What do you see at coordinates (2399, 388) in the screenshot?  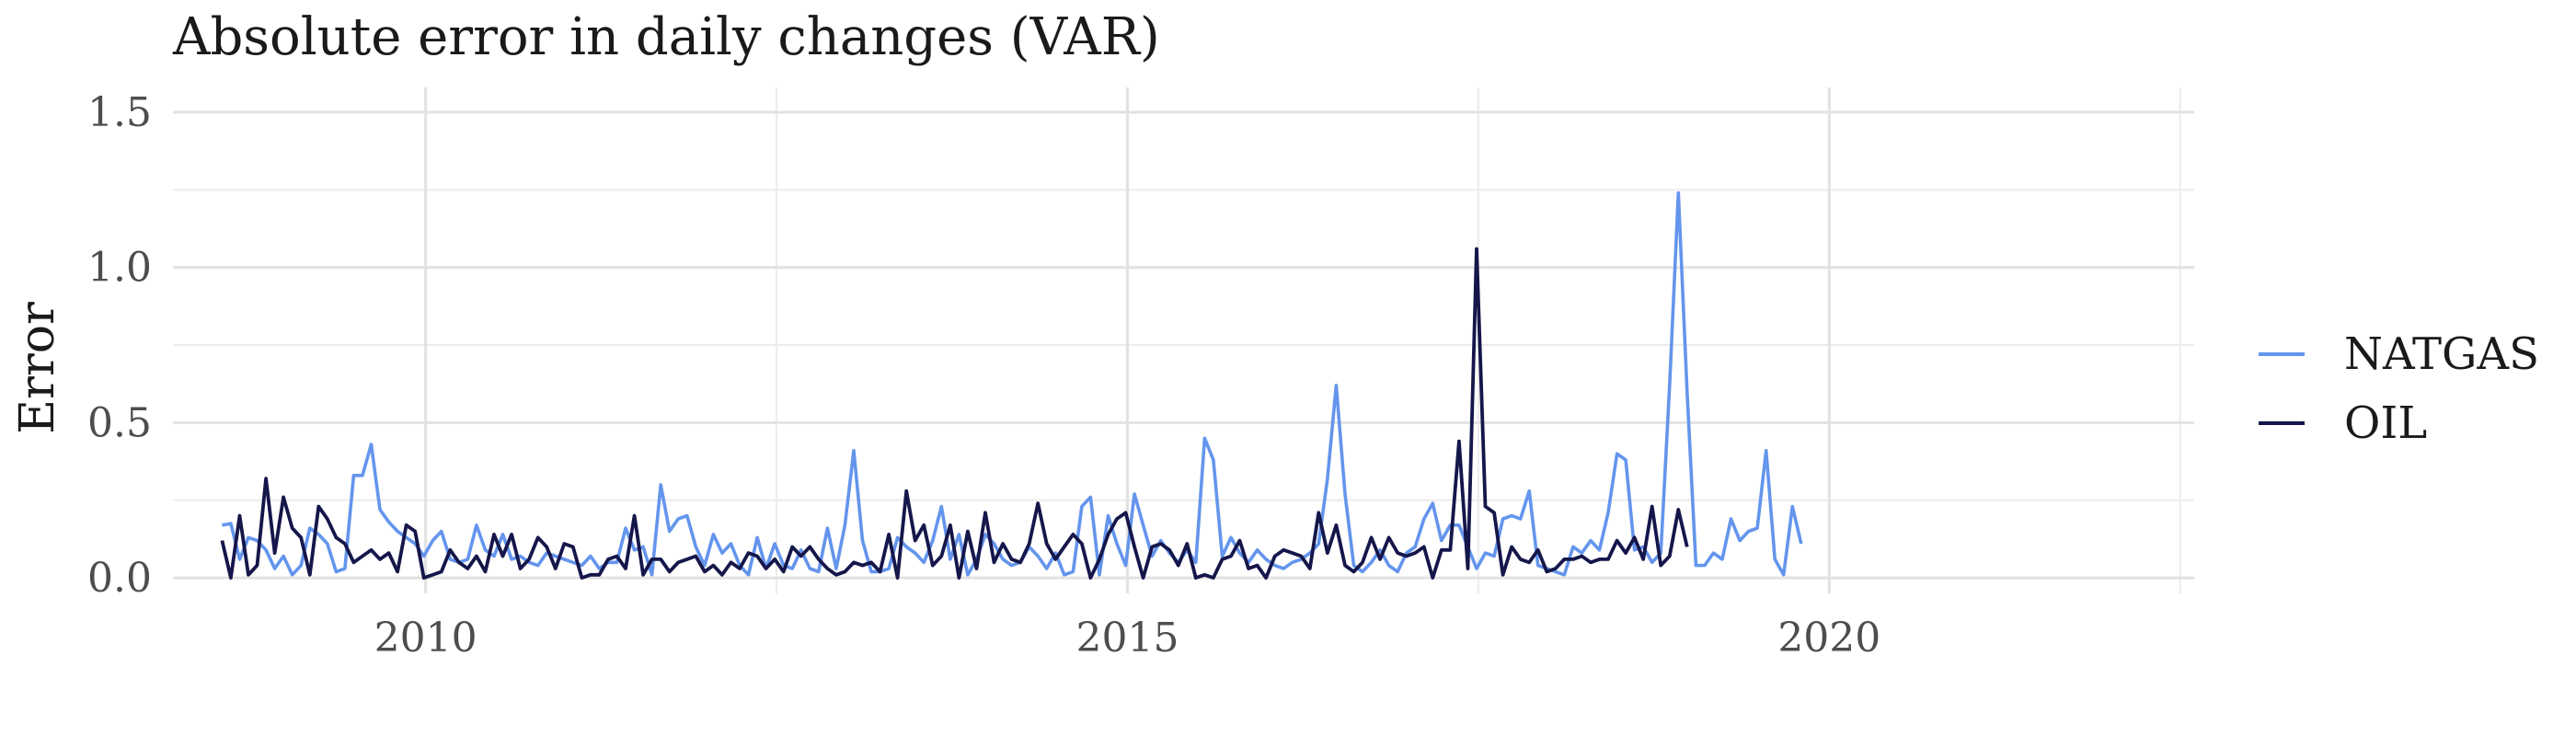 I see `legend: NATGAS OIL` at bounding box center [2399, 388].